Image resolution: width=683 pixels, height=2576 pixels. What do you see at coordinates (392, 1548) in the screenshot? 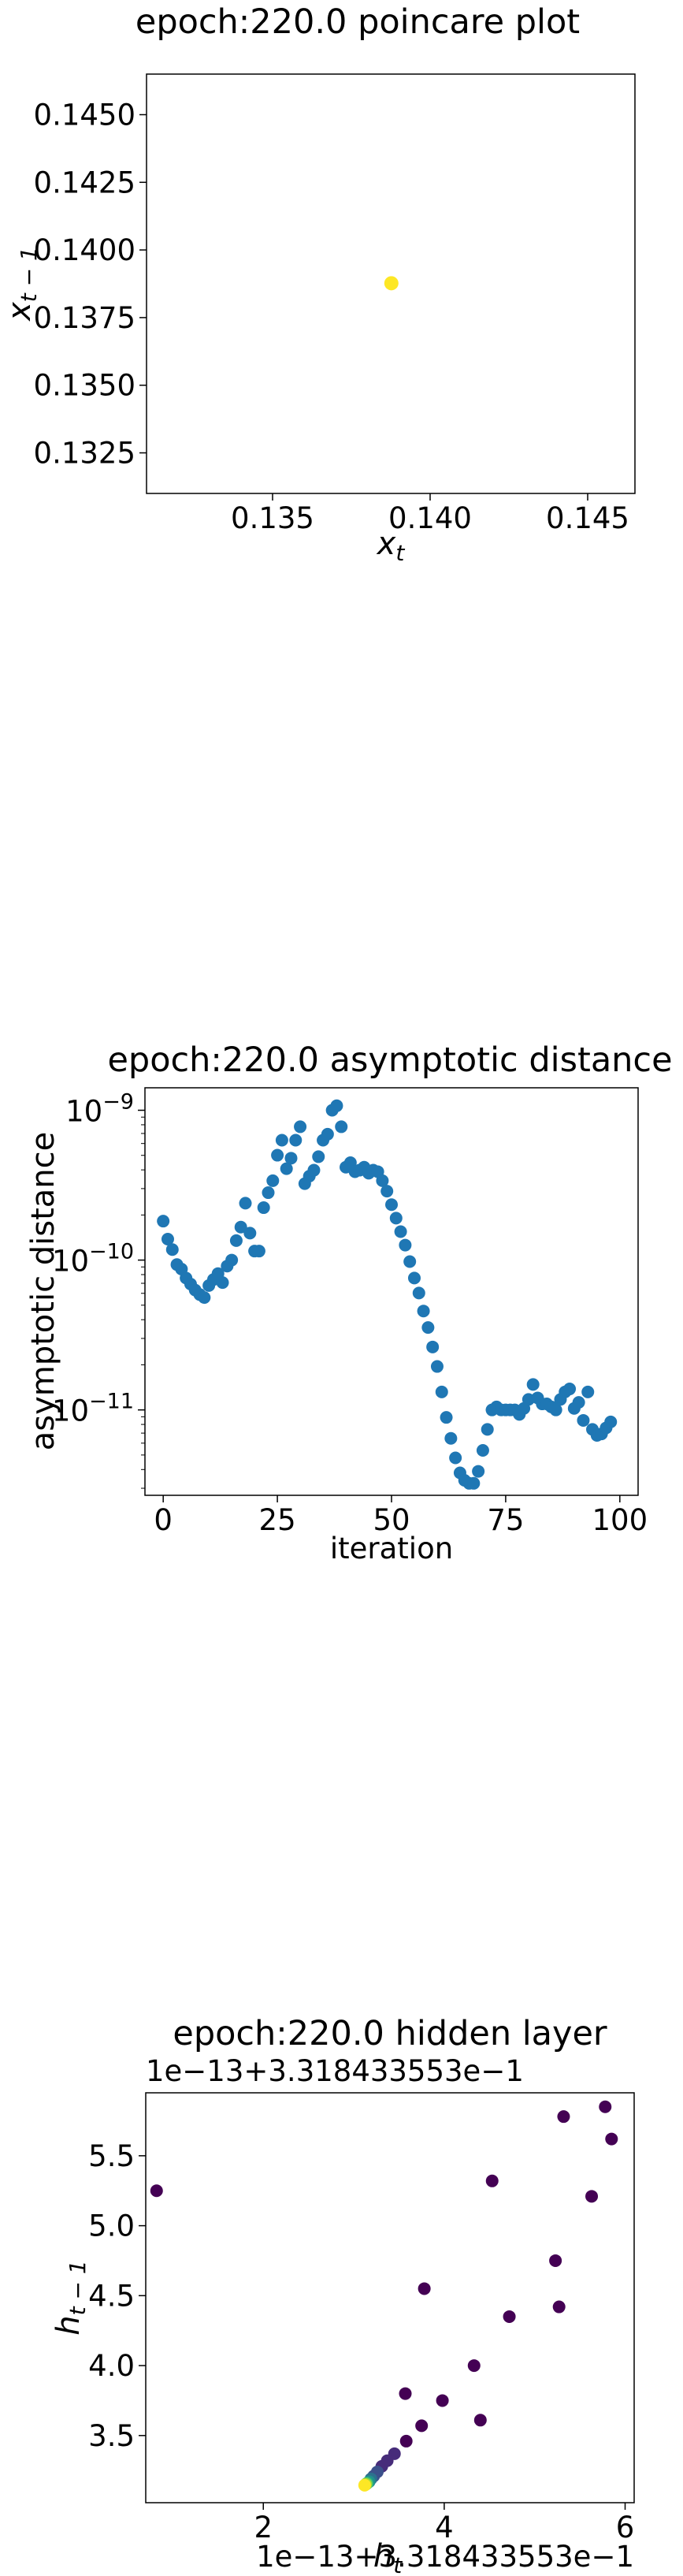
I see `asymptotic-x-label: iteration` at bounding box center [392, 1548].